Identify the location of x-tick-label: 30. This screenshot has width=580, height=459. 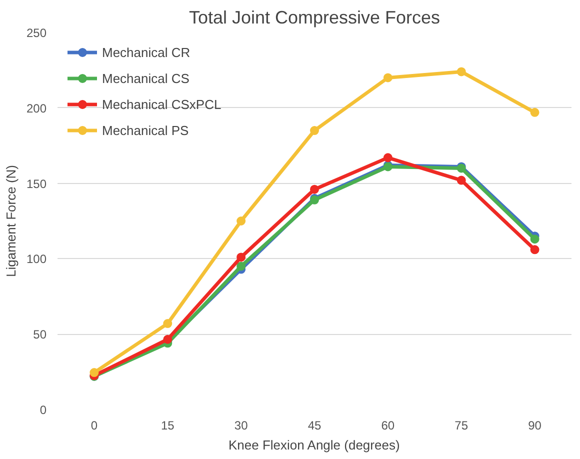
(241, 425).